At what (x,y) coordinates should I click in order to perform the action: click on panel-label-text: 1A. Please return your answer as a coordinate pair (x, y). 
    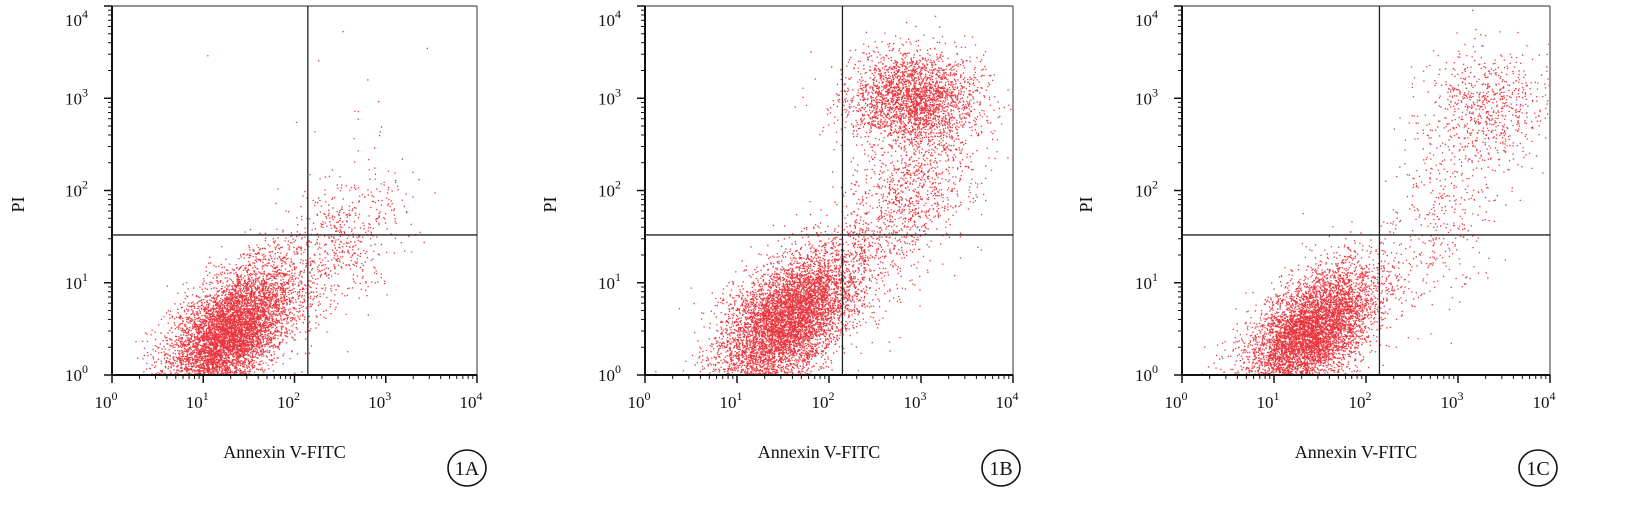
    Looking at the image, I should click on (467, 469).